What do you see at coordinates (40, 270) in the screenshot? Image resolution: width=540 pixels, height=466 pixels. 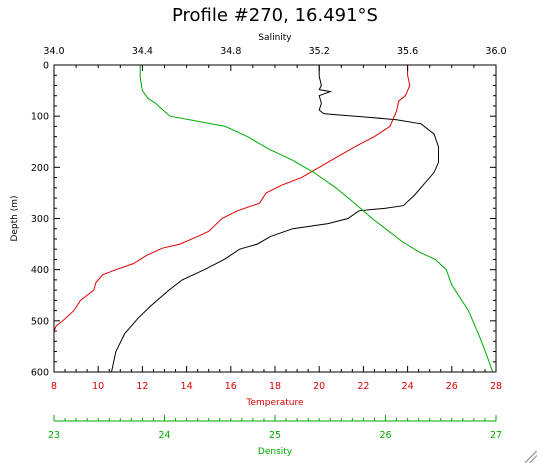 I see `y-tick-label: 400` at bounding box center [40, 270].